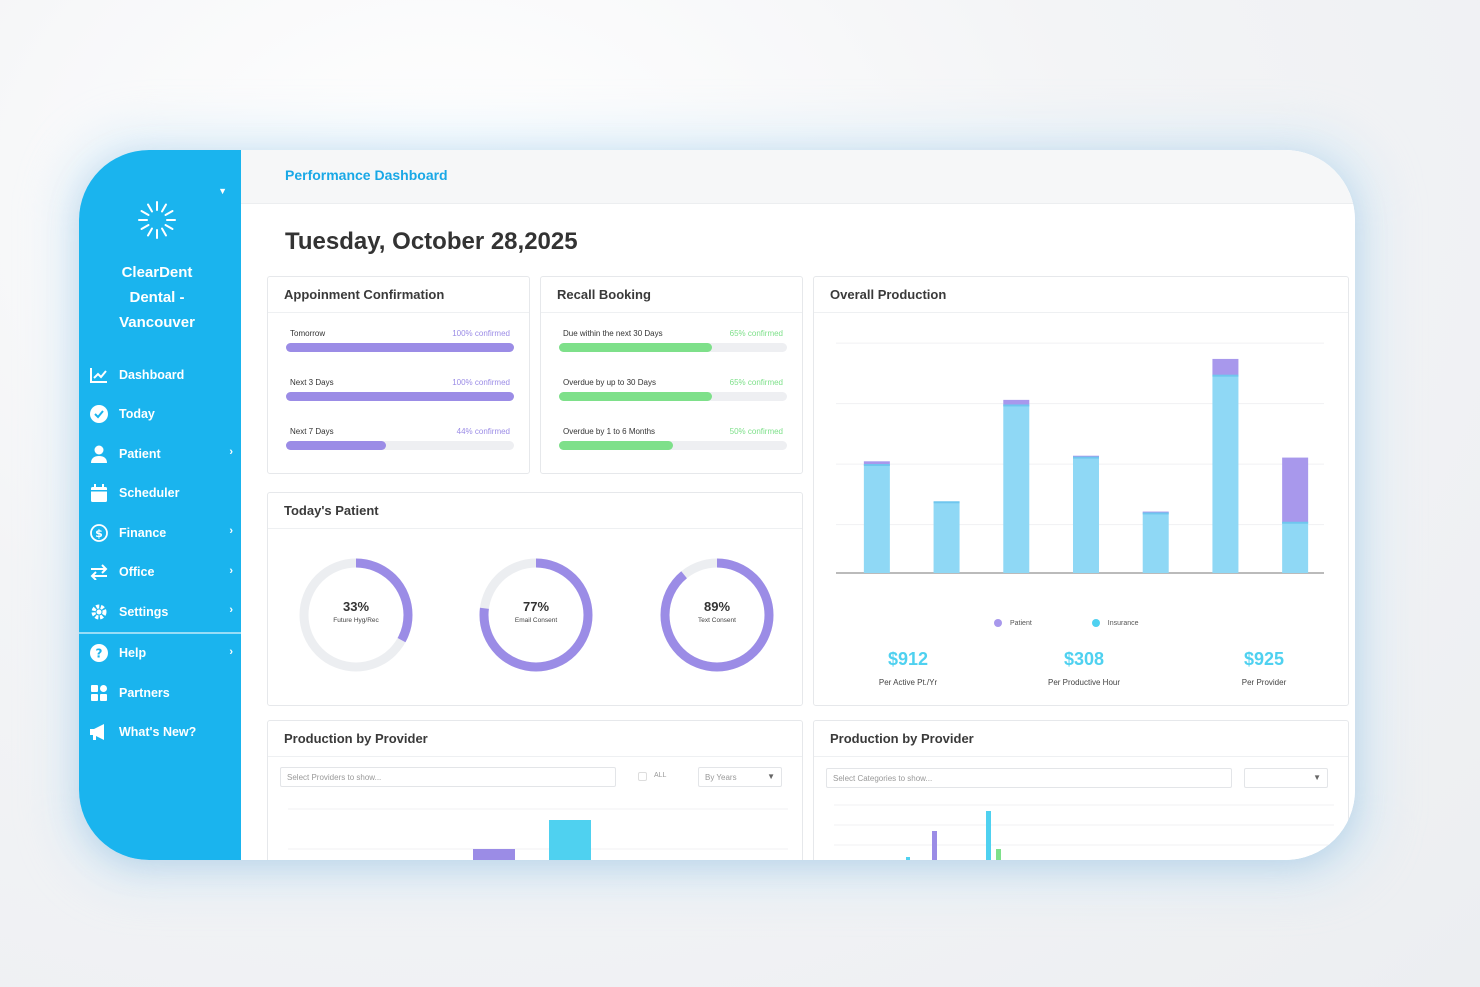  Describe the element at coordinates (538, 834) in the screenshot. I see `production-by-provider-chart-left` at that location.